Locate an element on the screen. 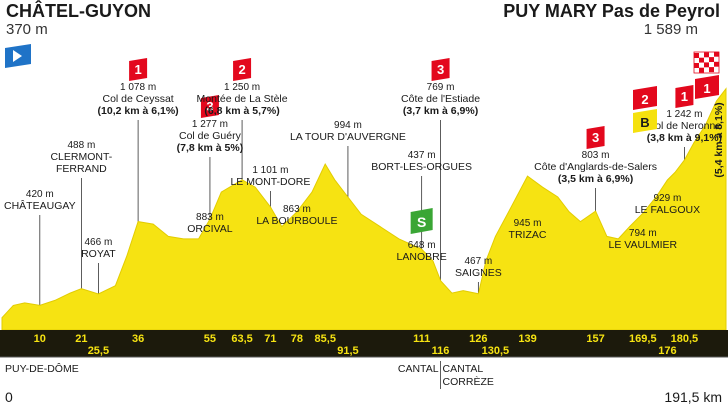 The height and width of the screenshot is (406, 728). region-label-puy-de-dome: PUY-DE-DÔME is located at coordinates (42, 368).